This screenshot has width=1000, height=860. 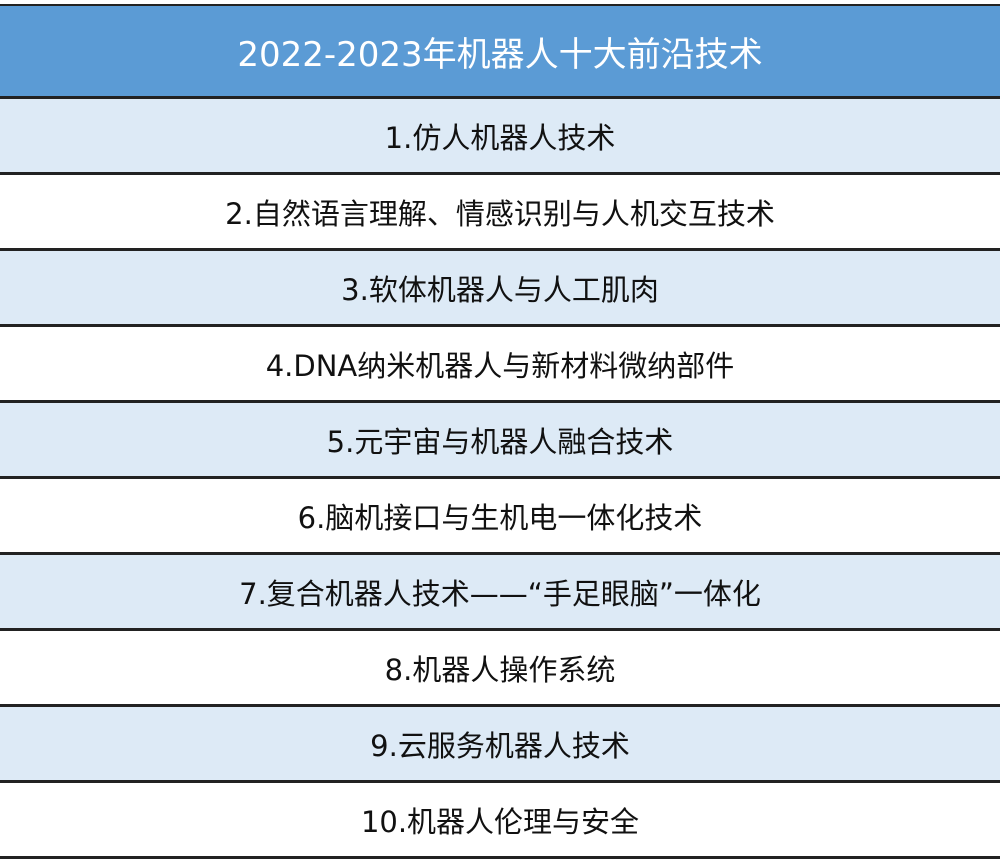 What do you see at coordinates (500, 441) in the screenshot?
I see `table-row: 5.元宇宙与机器人融合技术` at bounding box center [500, 441].